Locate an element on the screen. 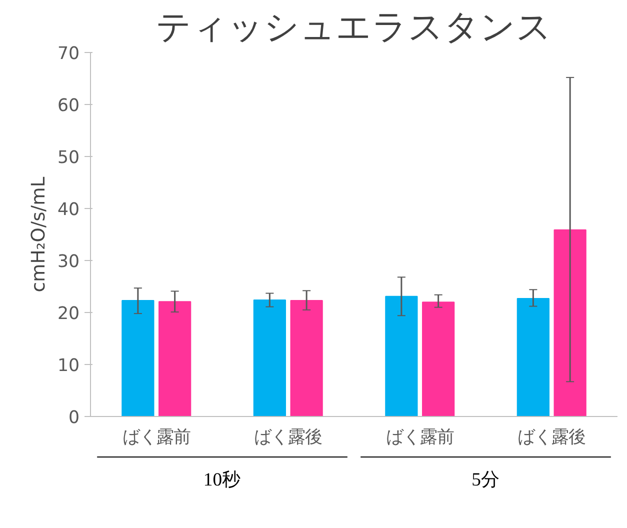 The width and height of the screenshot is (627, 528). y-tick-label: 0 is located at coordinates (74, 418).